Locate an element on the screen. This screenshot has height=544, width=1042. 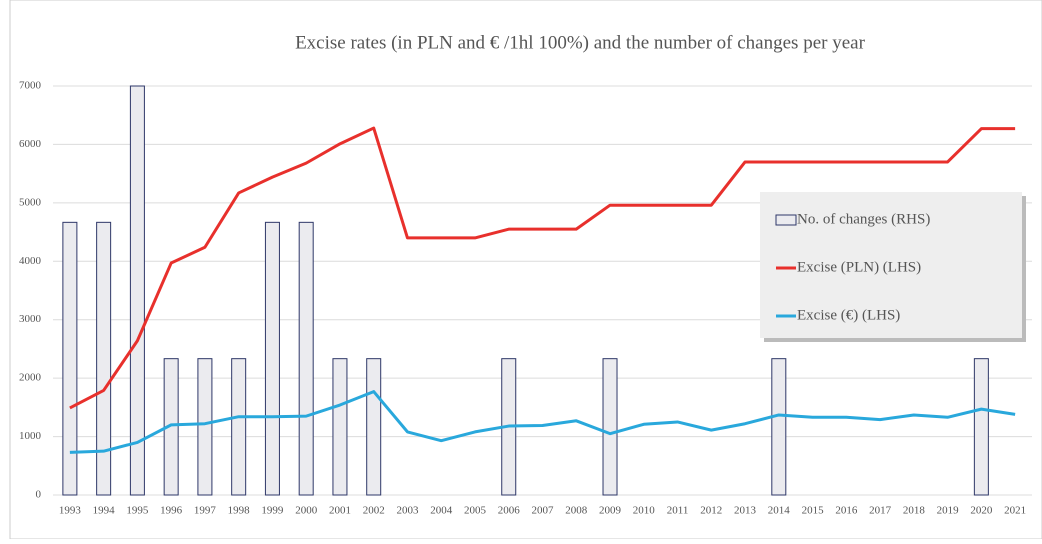
legend-label: Excise (€) (LHS) is located at coordinates (848, 315).